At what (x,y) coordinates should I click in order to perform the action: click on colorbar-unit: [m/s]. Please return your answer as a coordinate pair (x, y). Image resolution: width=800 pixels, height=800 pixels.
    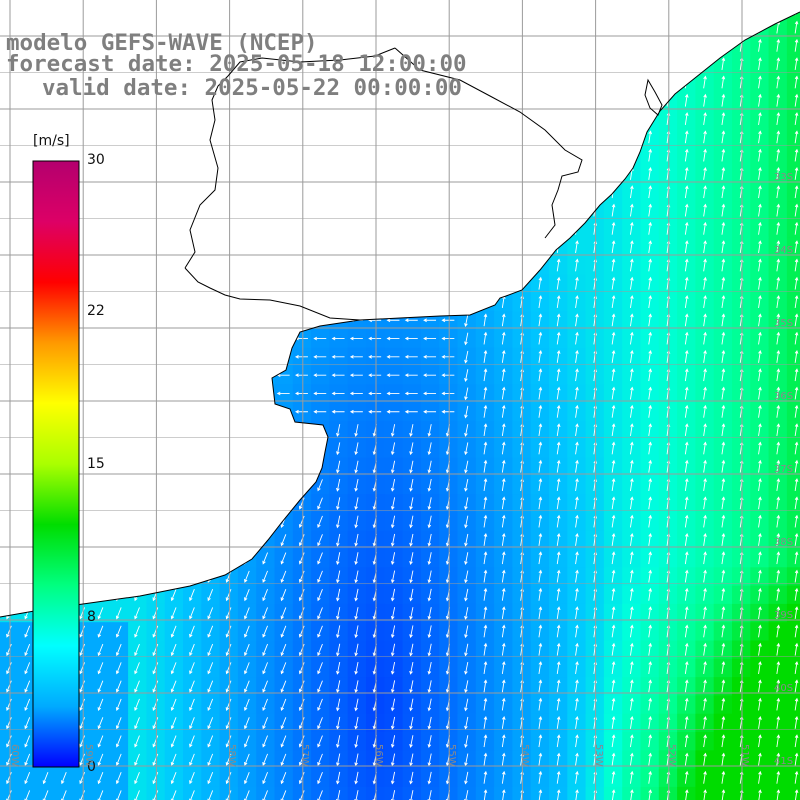
    Looking at the image, I should click on (51, 141).